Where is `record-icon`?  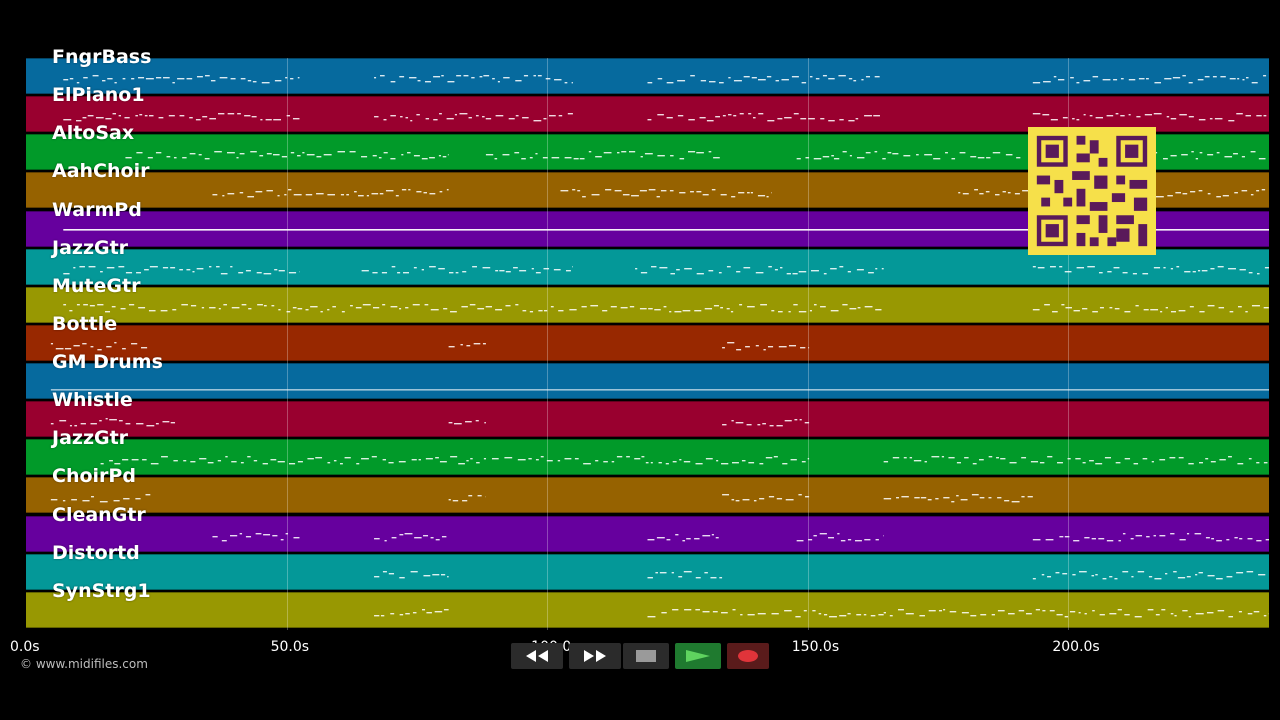
record-icon is located at coordinates (748, 656).